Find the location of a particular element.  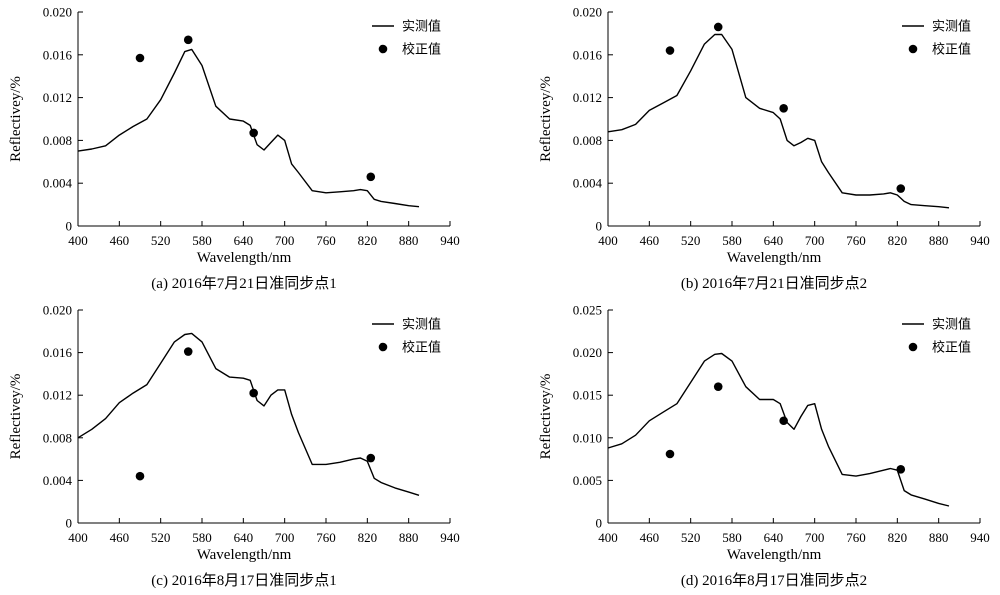

panel-caption: (b) 2016年7月21日准同步点2 is located at coordinates (774, 283).